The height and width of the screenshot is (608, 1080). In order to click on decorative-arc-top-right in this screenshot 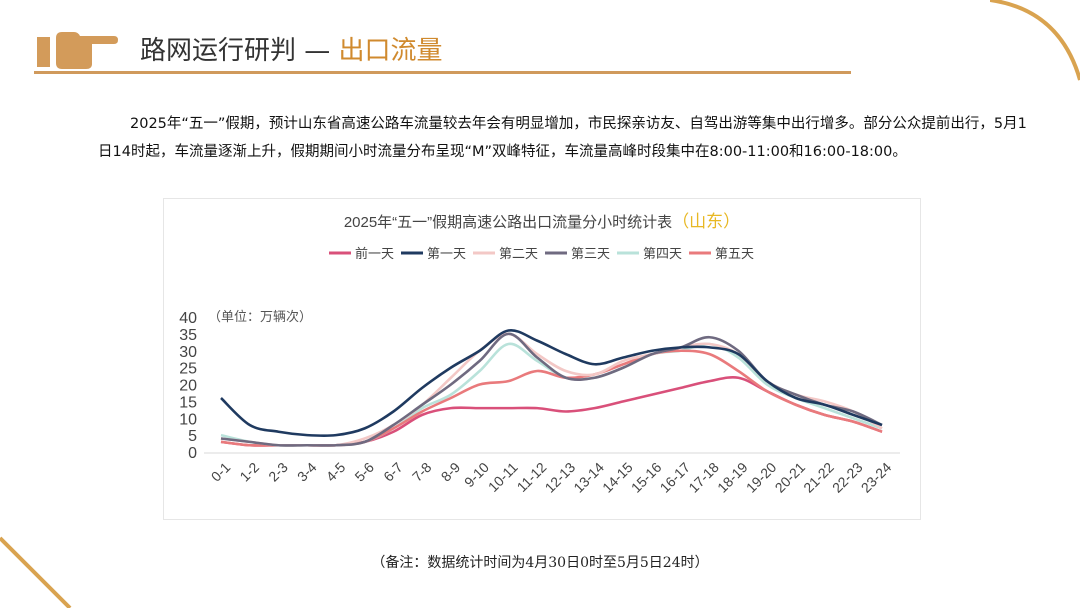, I will do `click(1035, 40)`.